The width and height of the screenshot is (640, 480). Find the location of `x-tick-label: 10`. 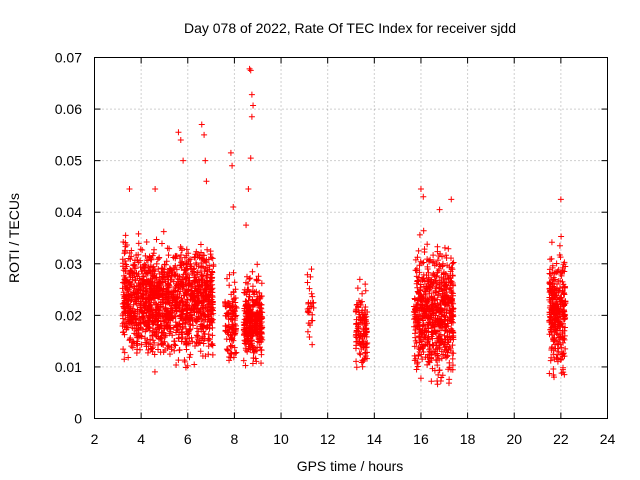

x-tick-label: 10 is located at coordinates (281, 439).